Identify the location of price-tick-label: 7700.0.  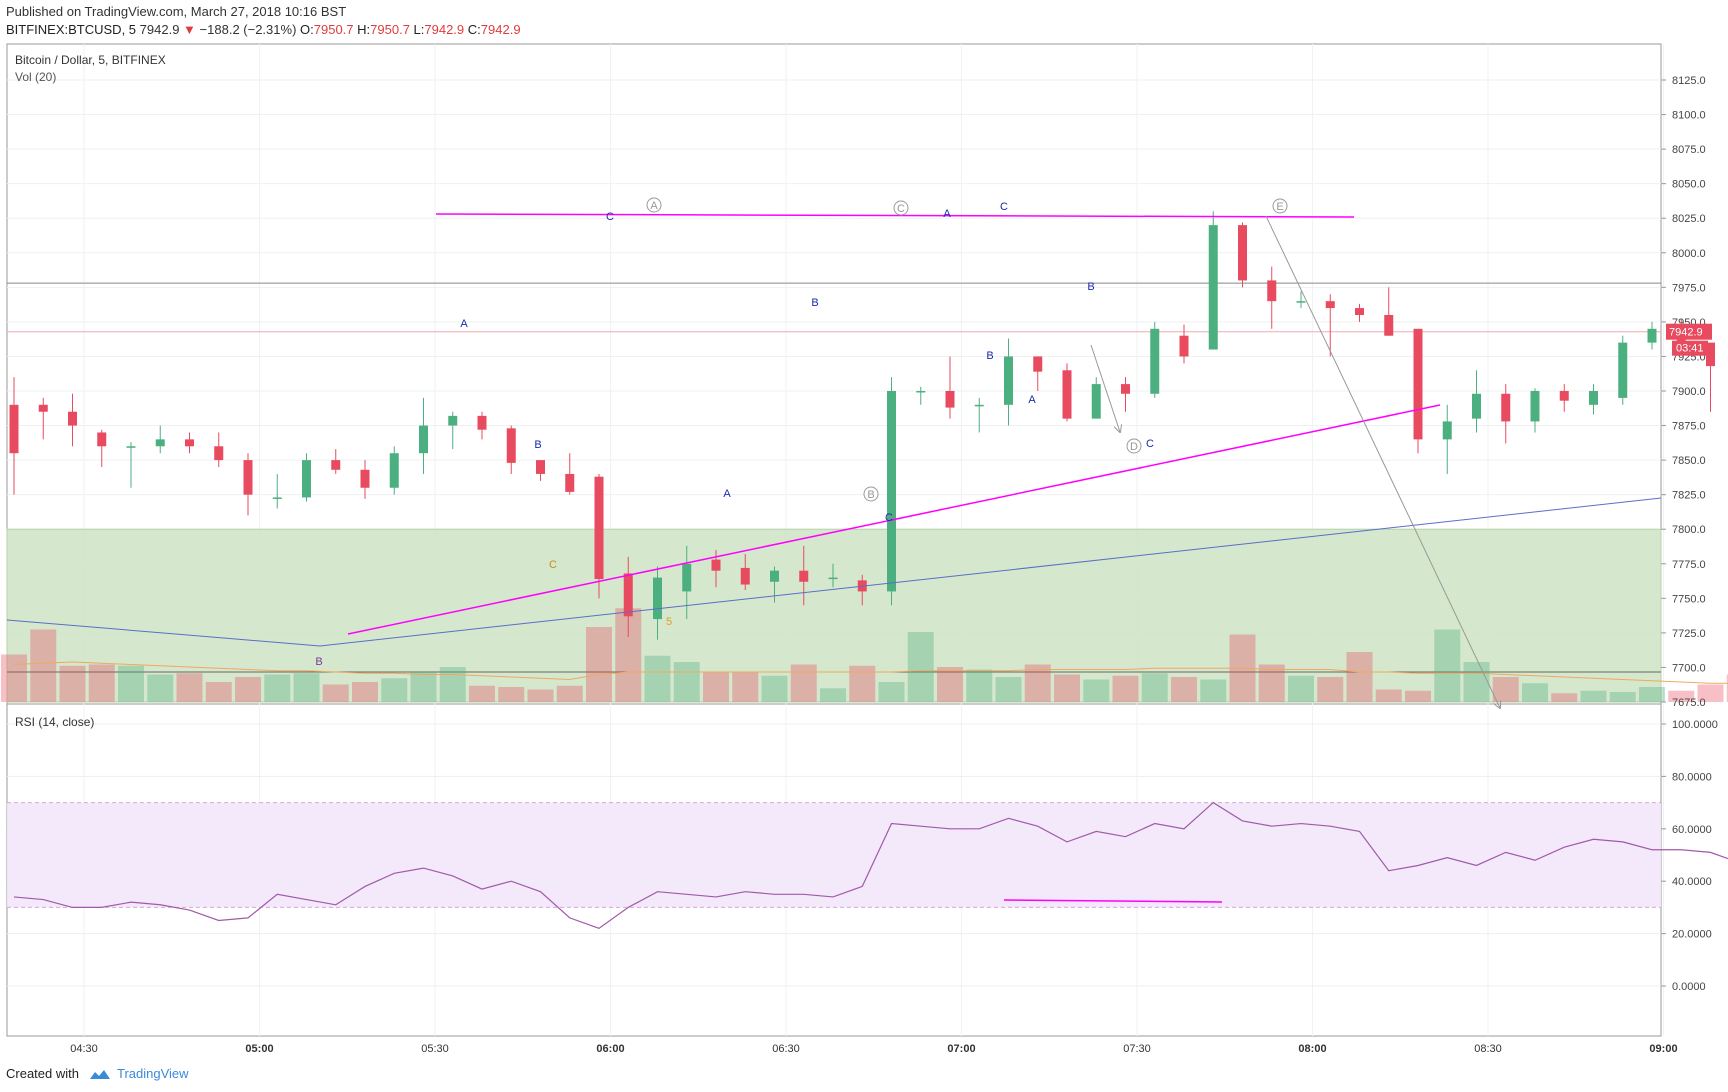
(1689, 668).